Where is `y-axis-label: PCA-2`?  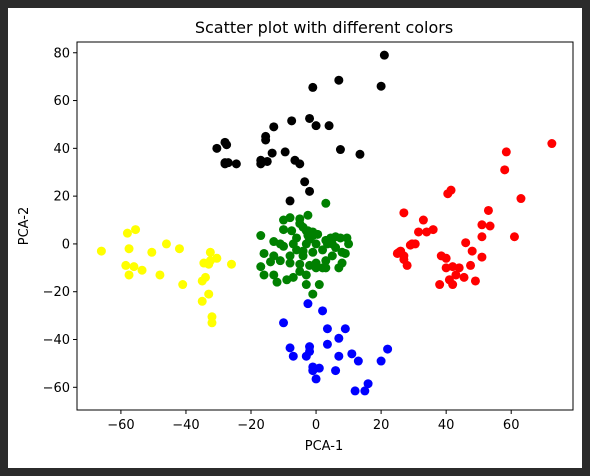 y-axis-label: PCA-2 is located at coordinates (24, 226).